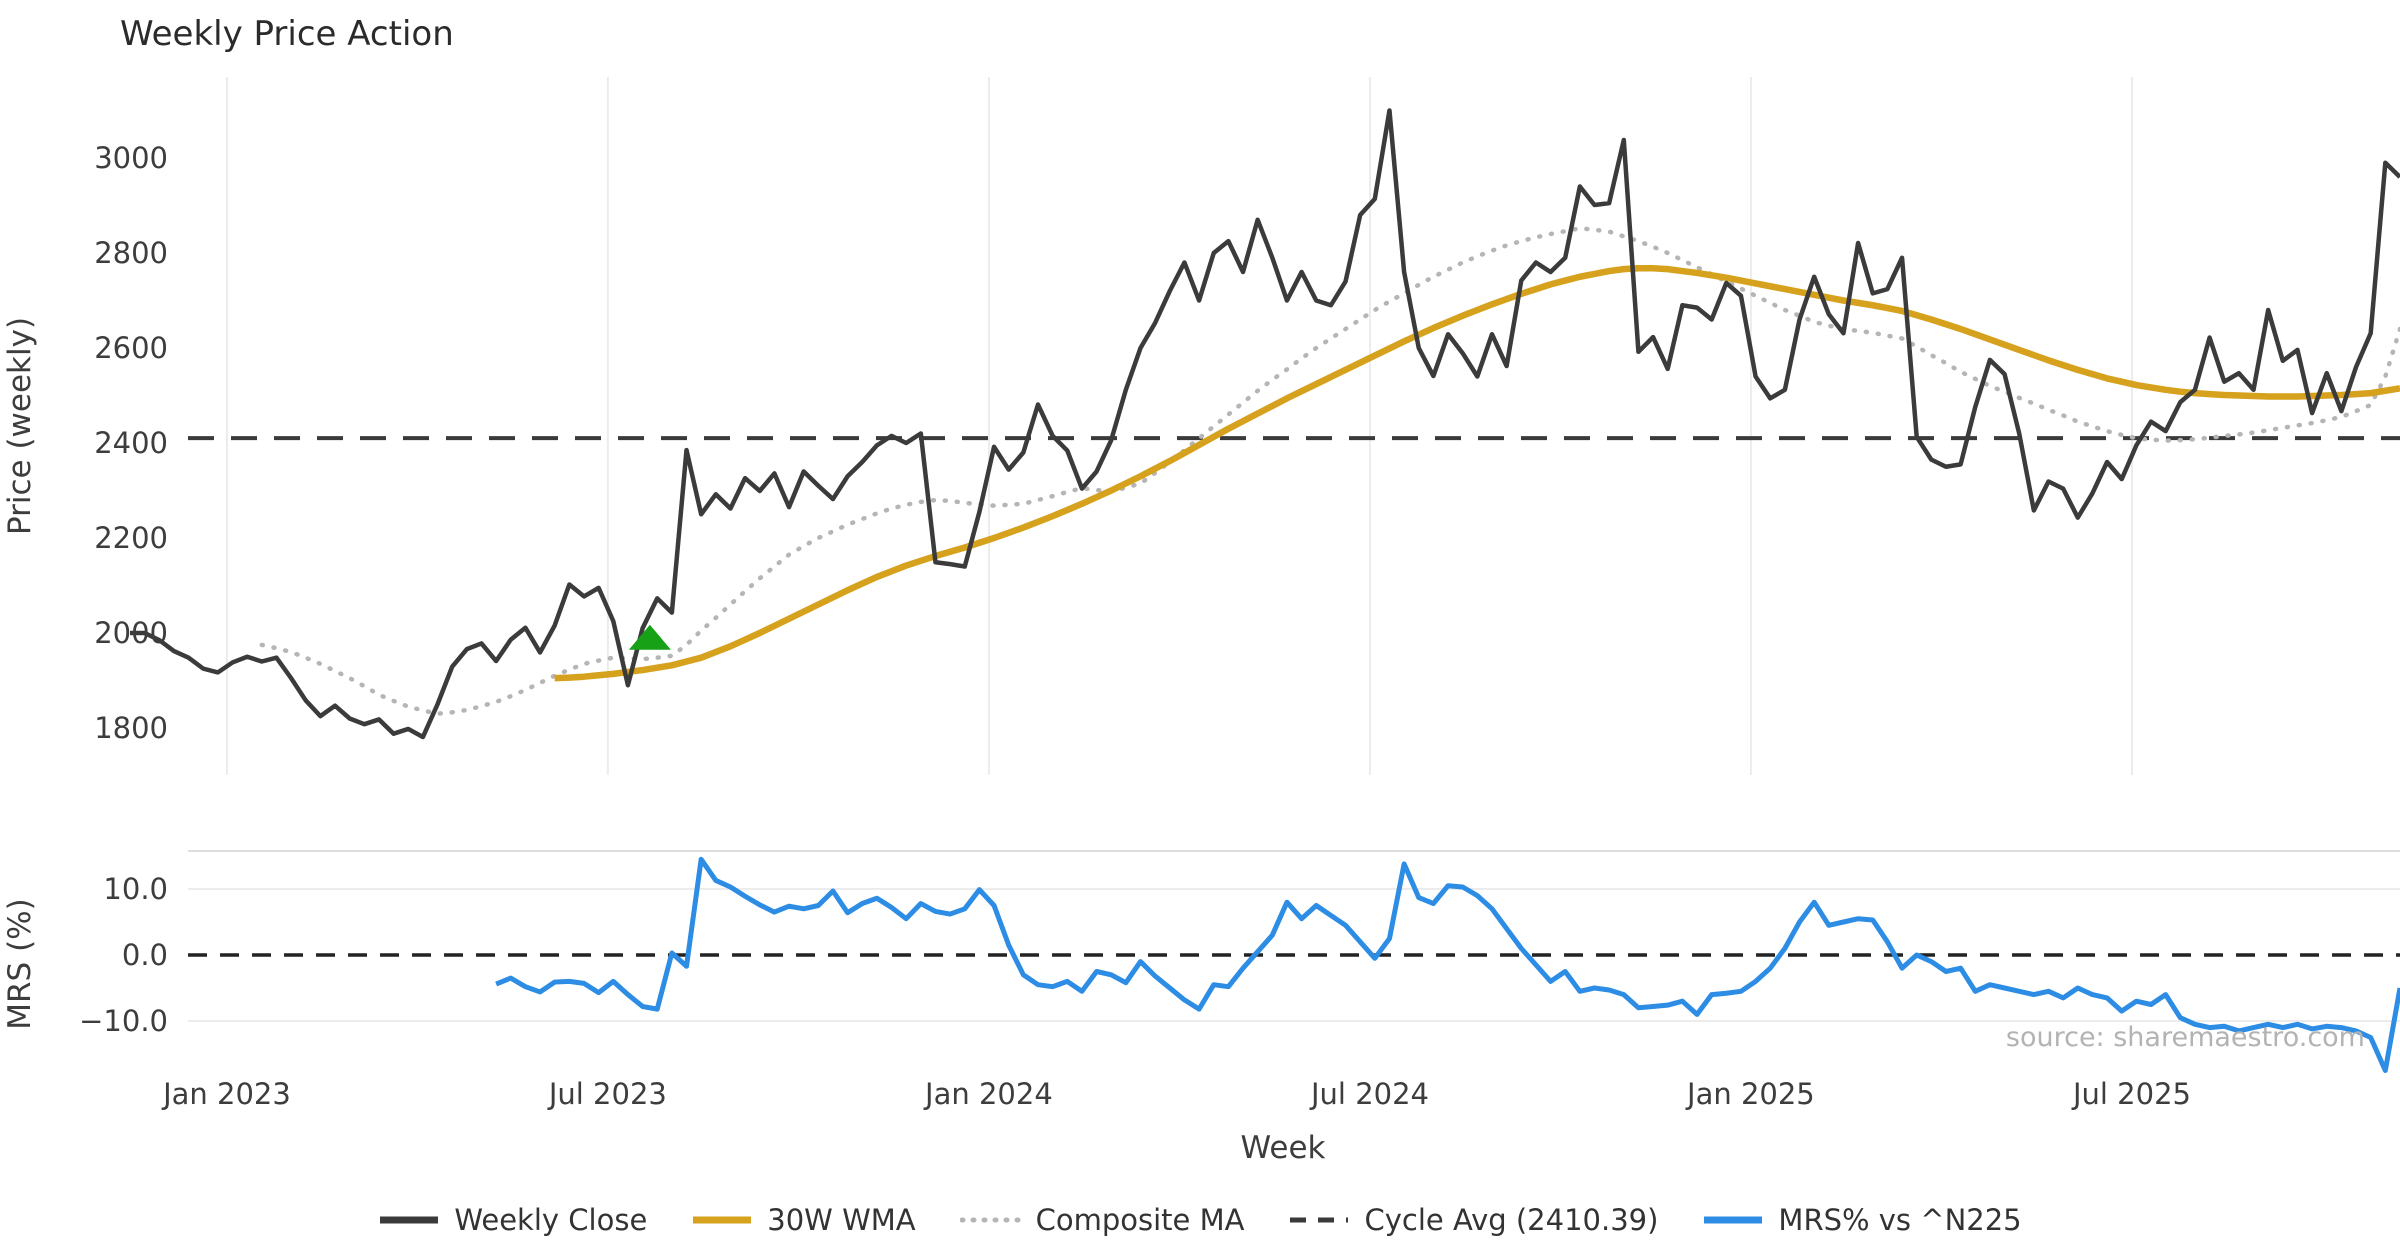  What do you see at coordinates (841, 1220) in the screenshot?
I see `legend-label: 30W WMA` at bounding box center [841, 1220].